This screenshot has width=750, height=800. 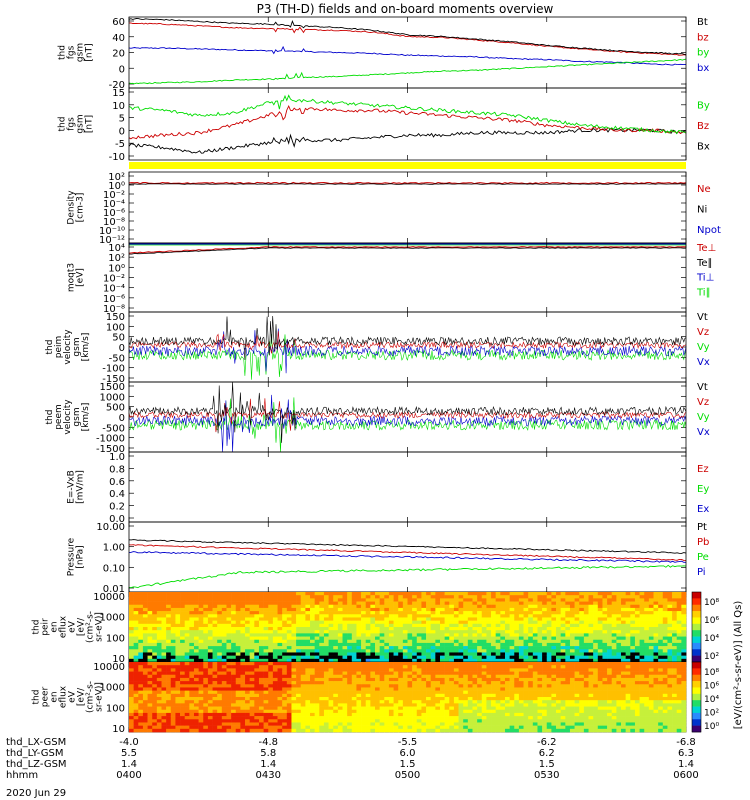 I want to click on y-tick-label: 0.01, so click(x=114, y=589).